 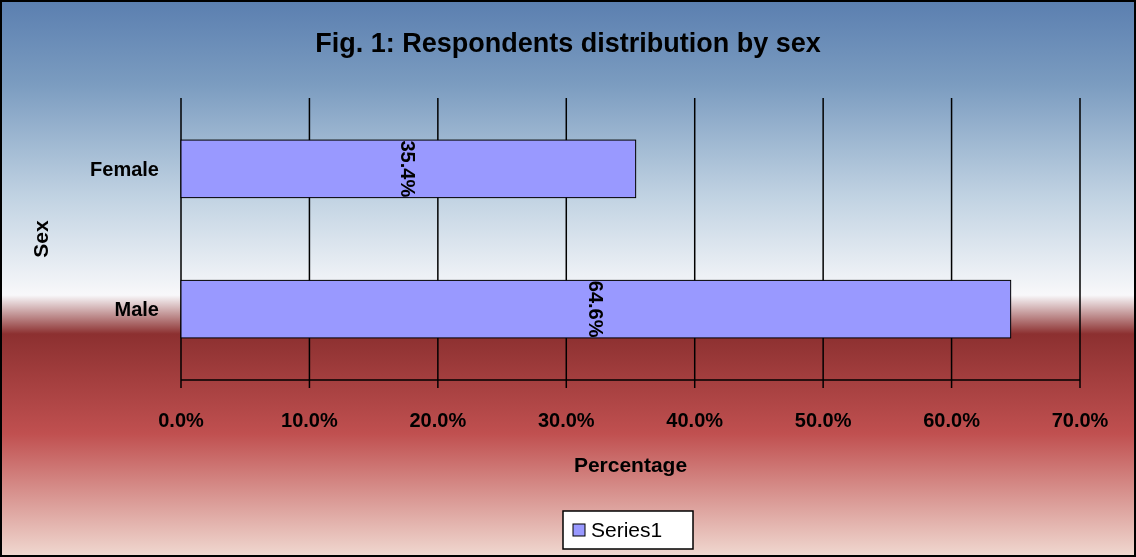 I want to click on data-label: 35.4%, so click(x=408, y=169).